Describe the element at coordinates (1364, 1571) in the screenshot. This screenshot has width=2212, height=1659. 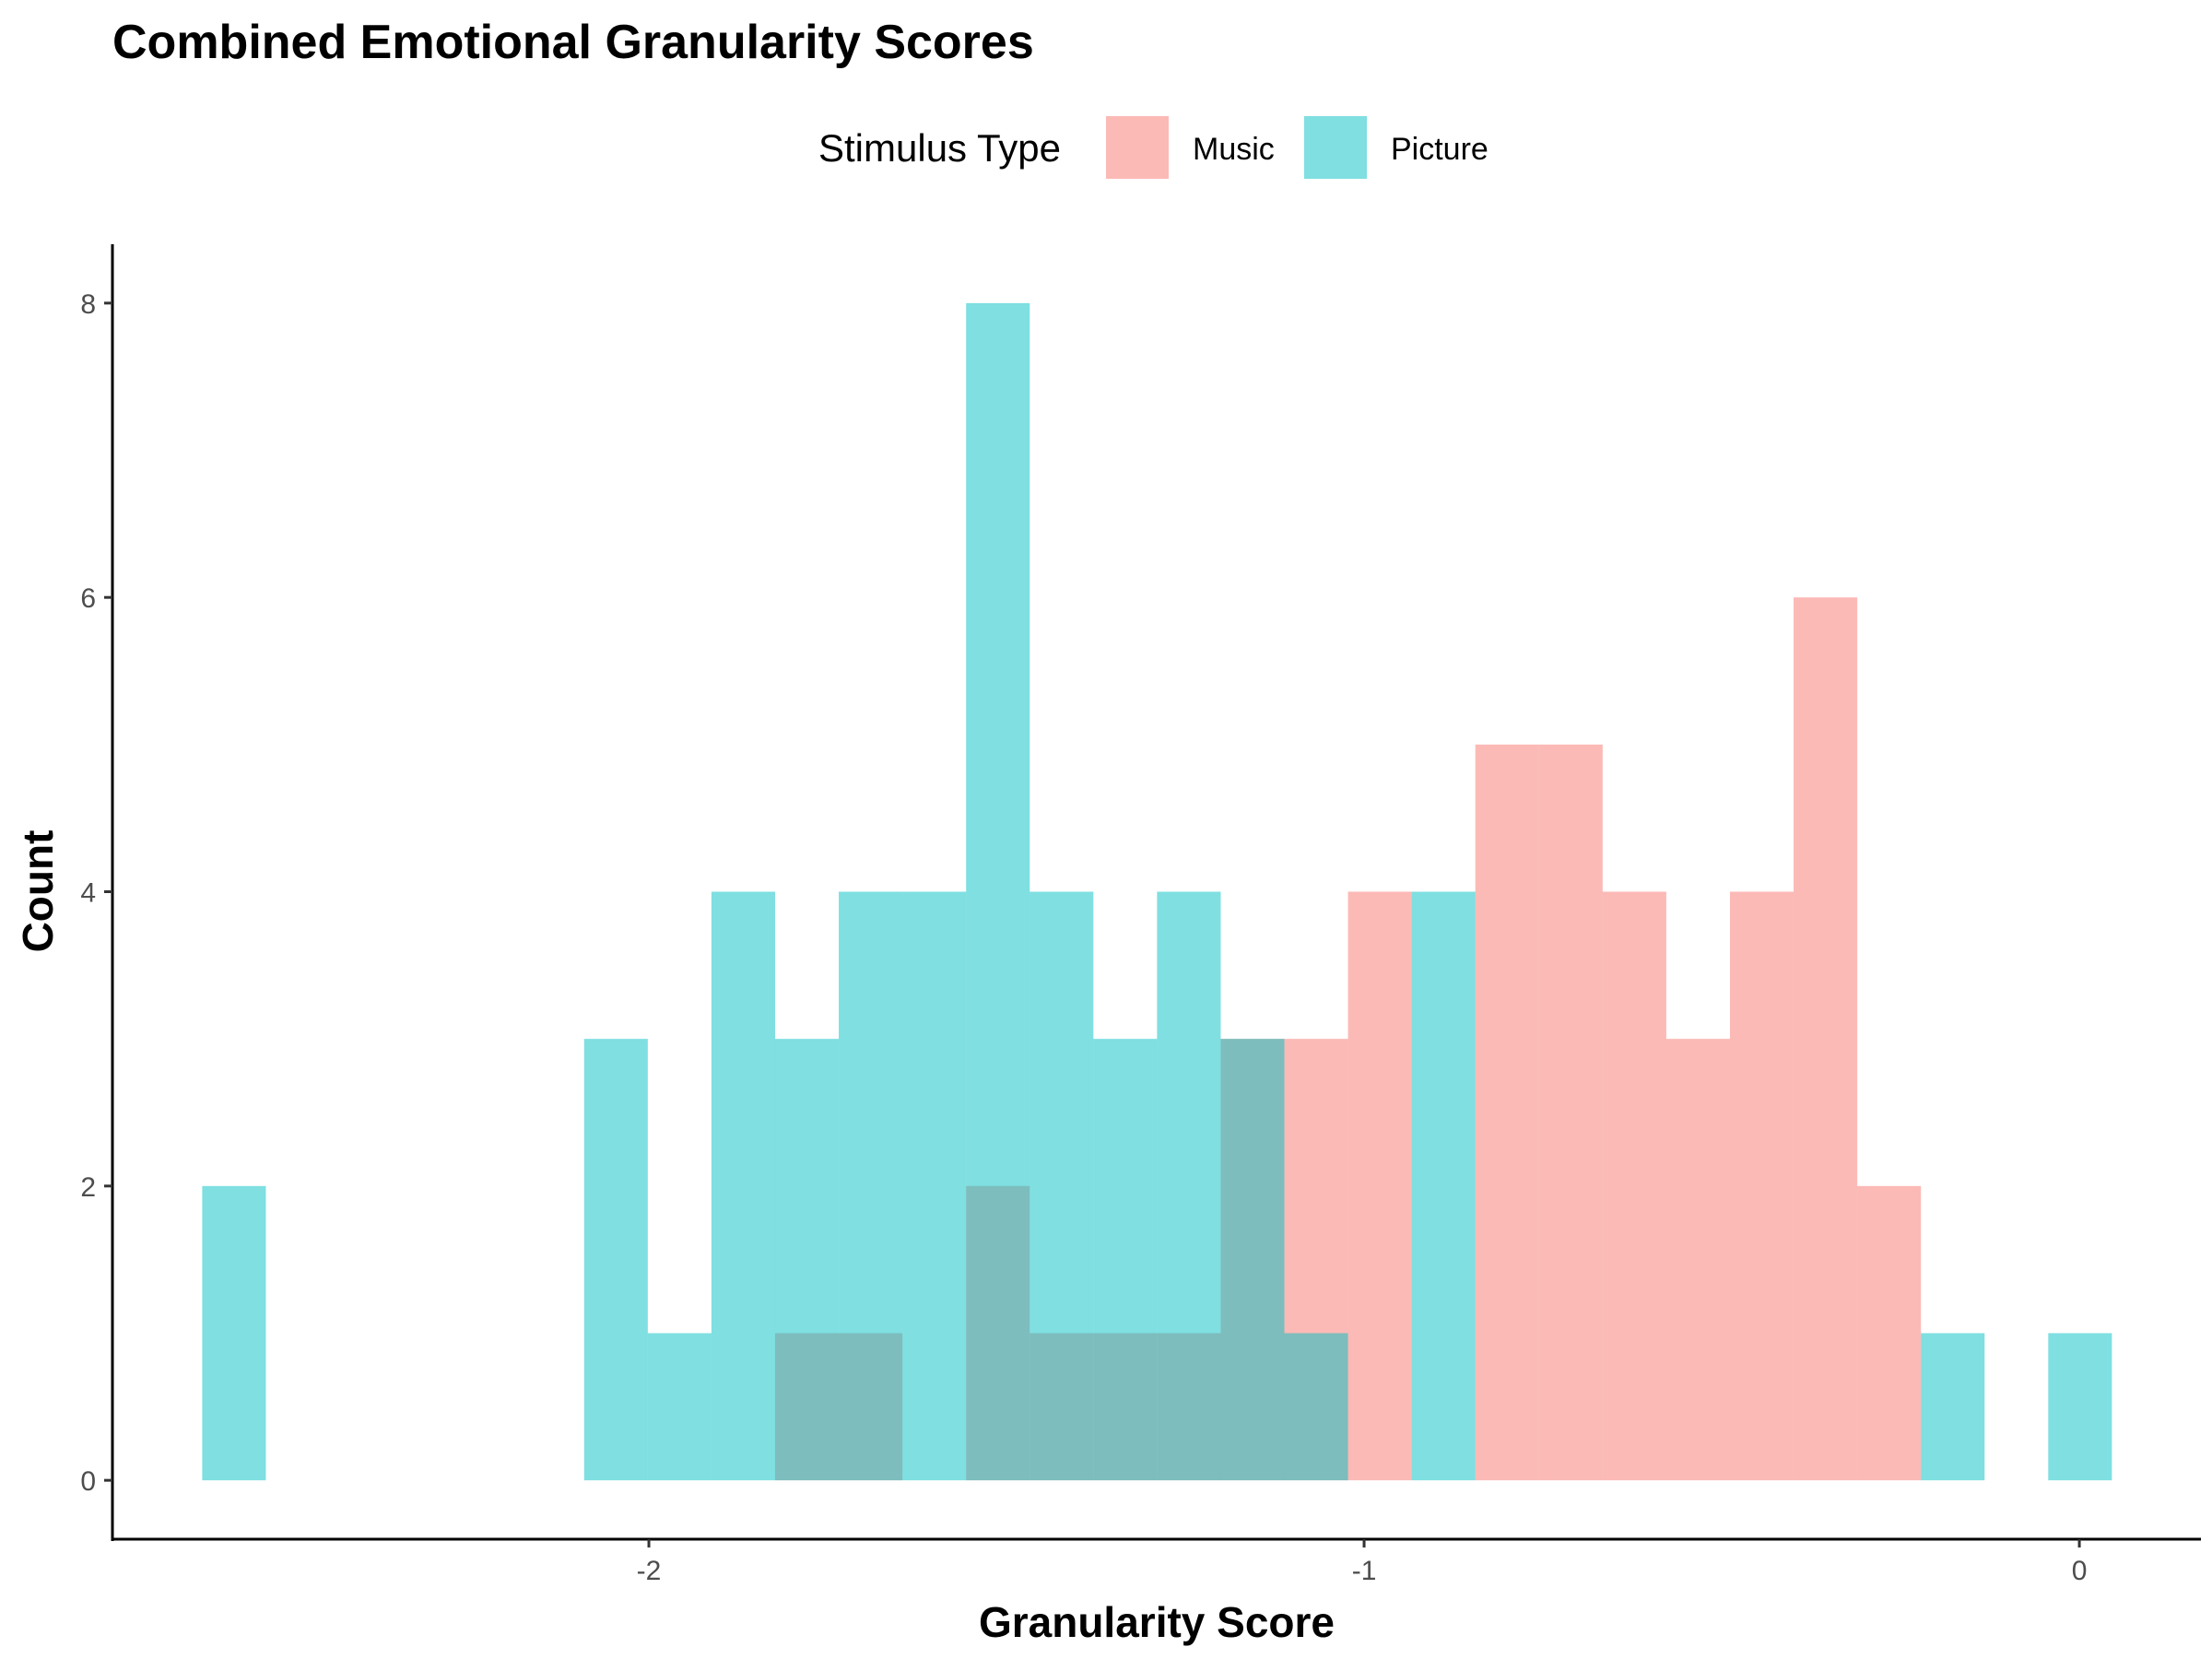
I see `x-tick-label: -1` at that location.